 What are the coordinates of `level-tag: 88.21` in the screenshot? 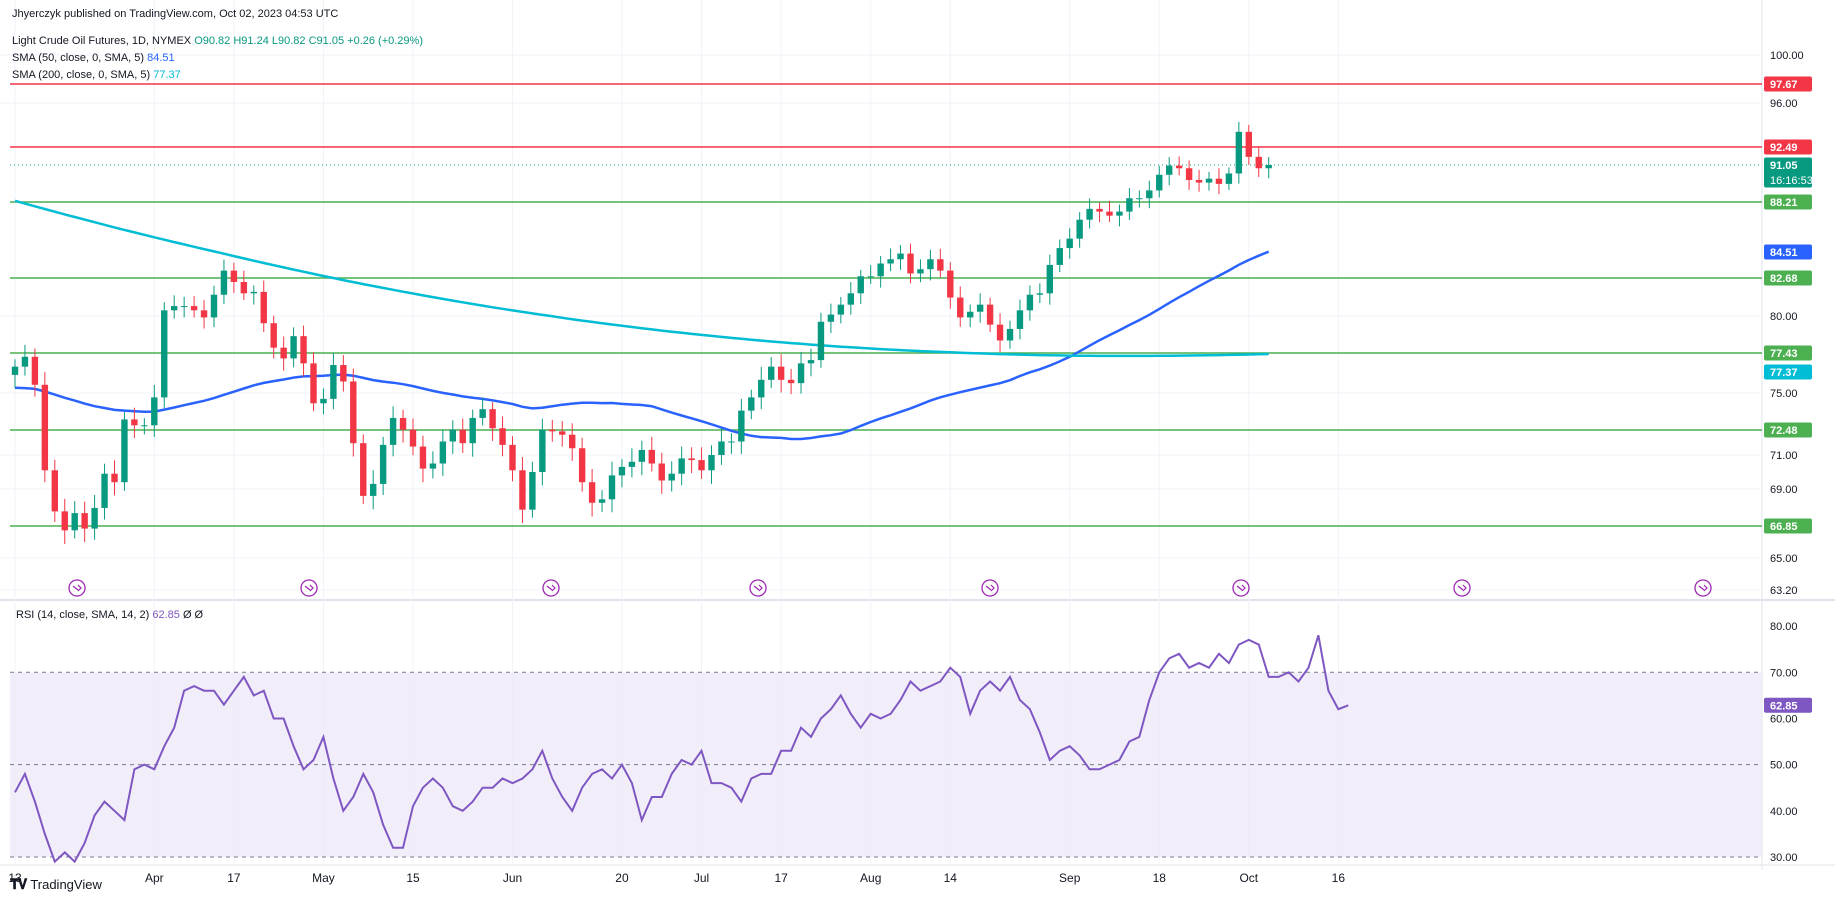 It's located at (1784, 203).